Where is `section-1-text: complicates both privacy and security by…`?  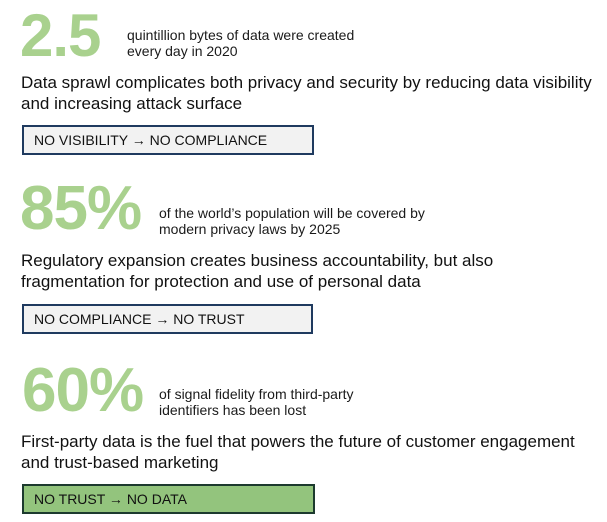 section-1-text: complicates both privacy and security by… is located at coordinates (306, 93).